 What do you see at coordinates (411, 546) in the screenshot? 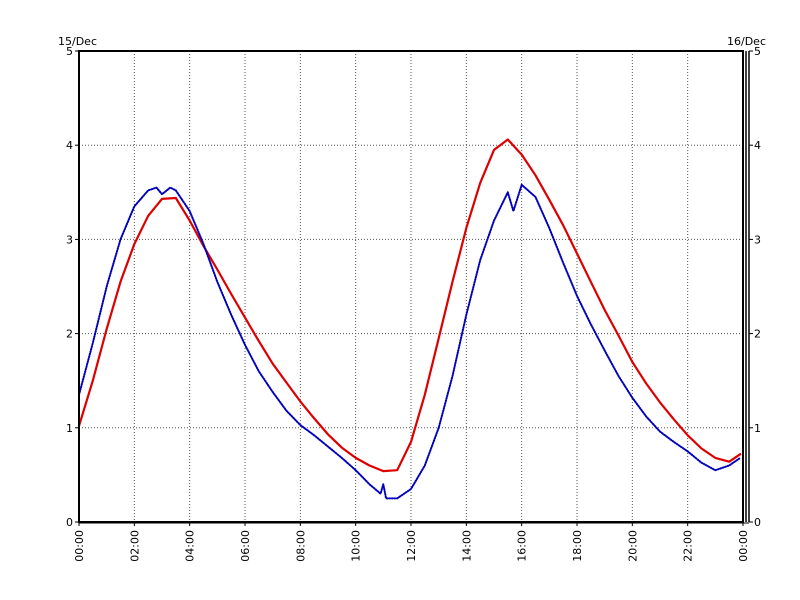
I see `x-tick-label: 12:00` at bounding box center [411, 546].